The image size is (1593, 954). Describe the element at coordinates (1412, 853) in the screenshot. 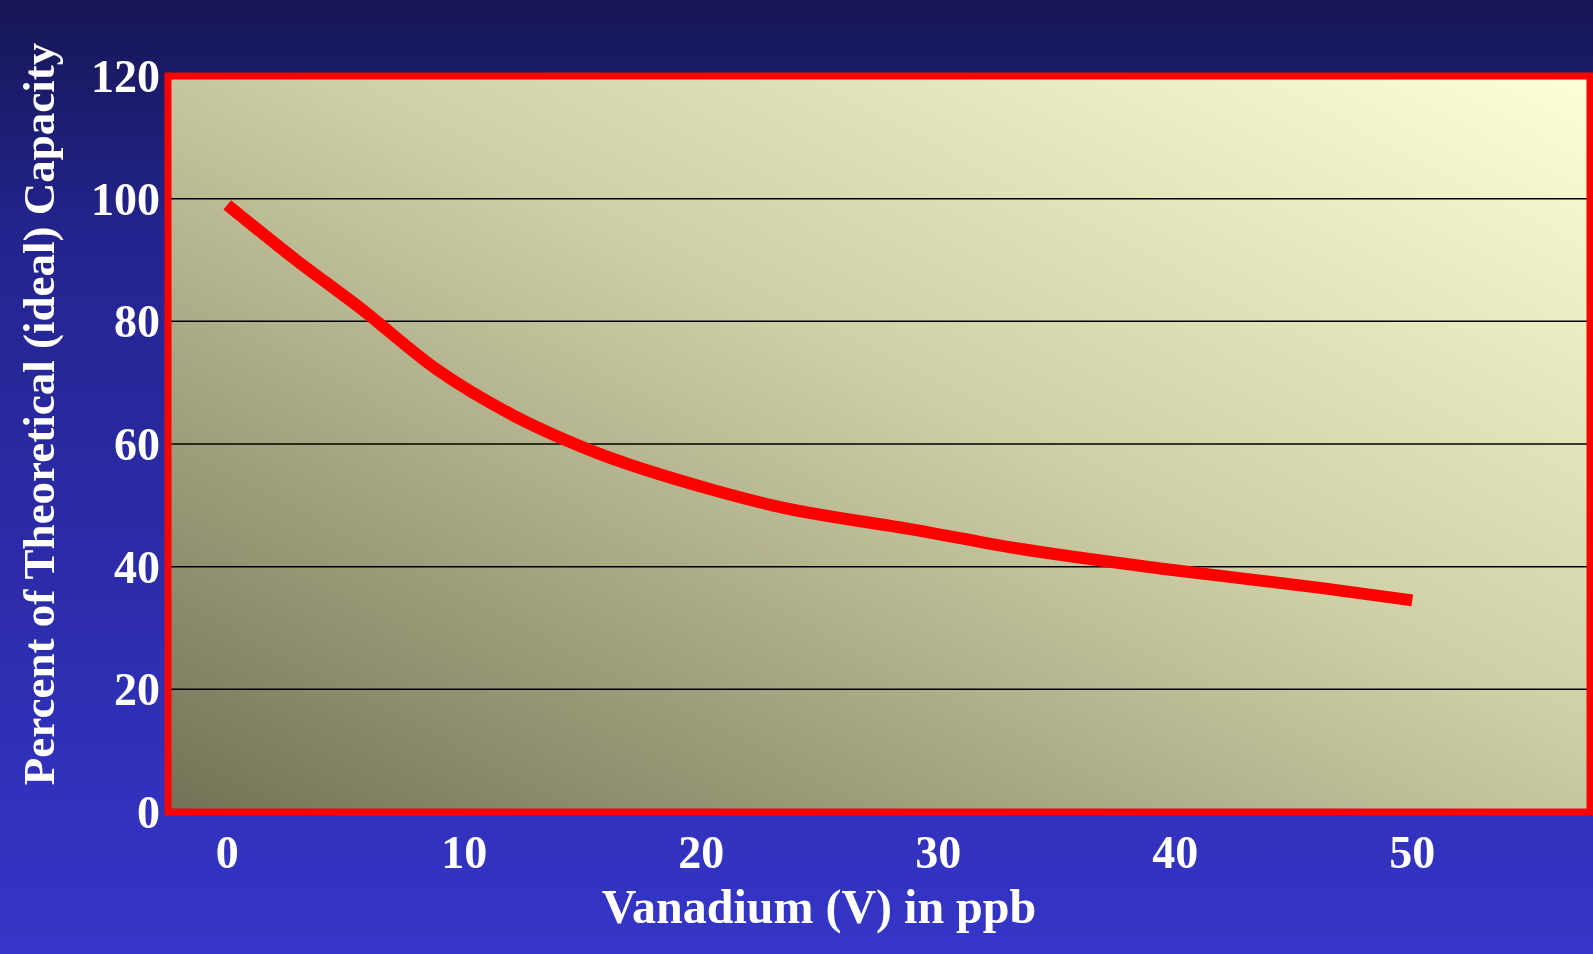

I see `x-tick-label: 50` at that location.